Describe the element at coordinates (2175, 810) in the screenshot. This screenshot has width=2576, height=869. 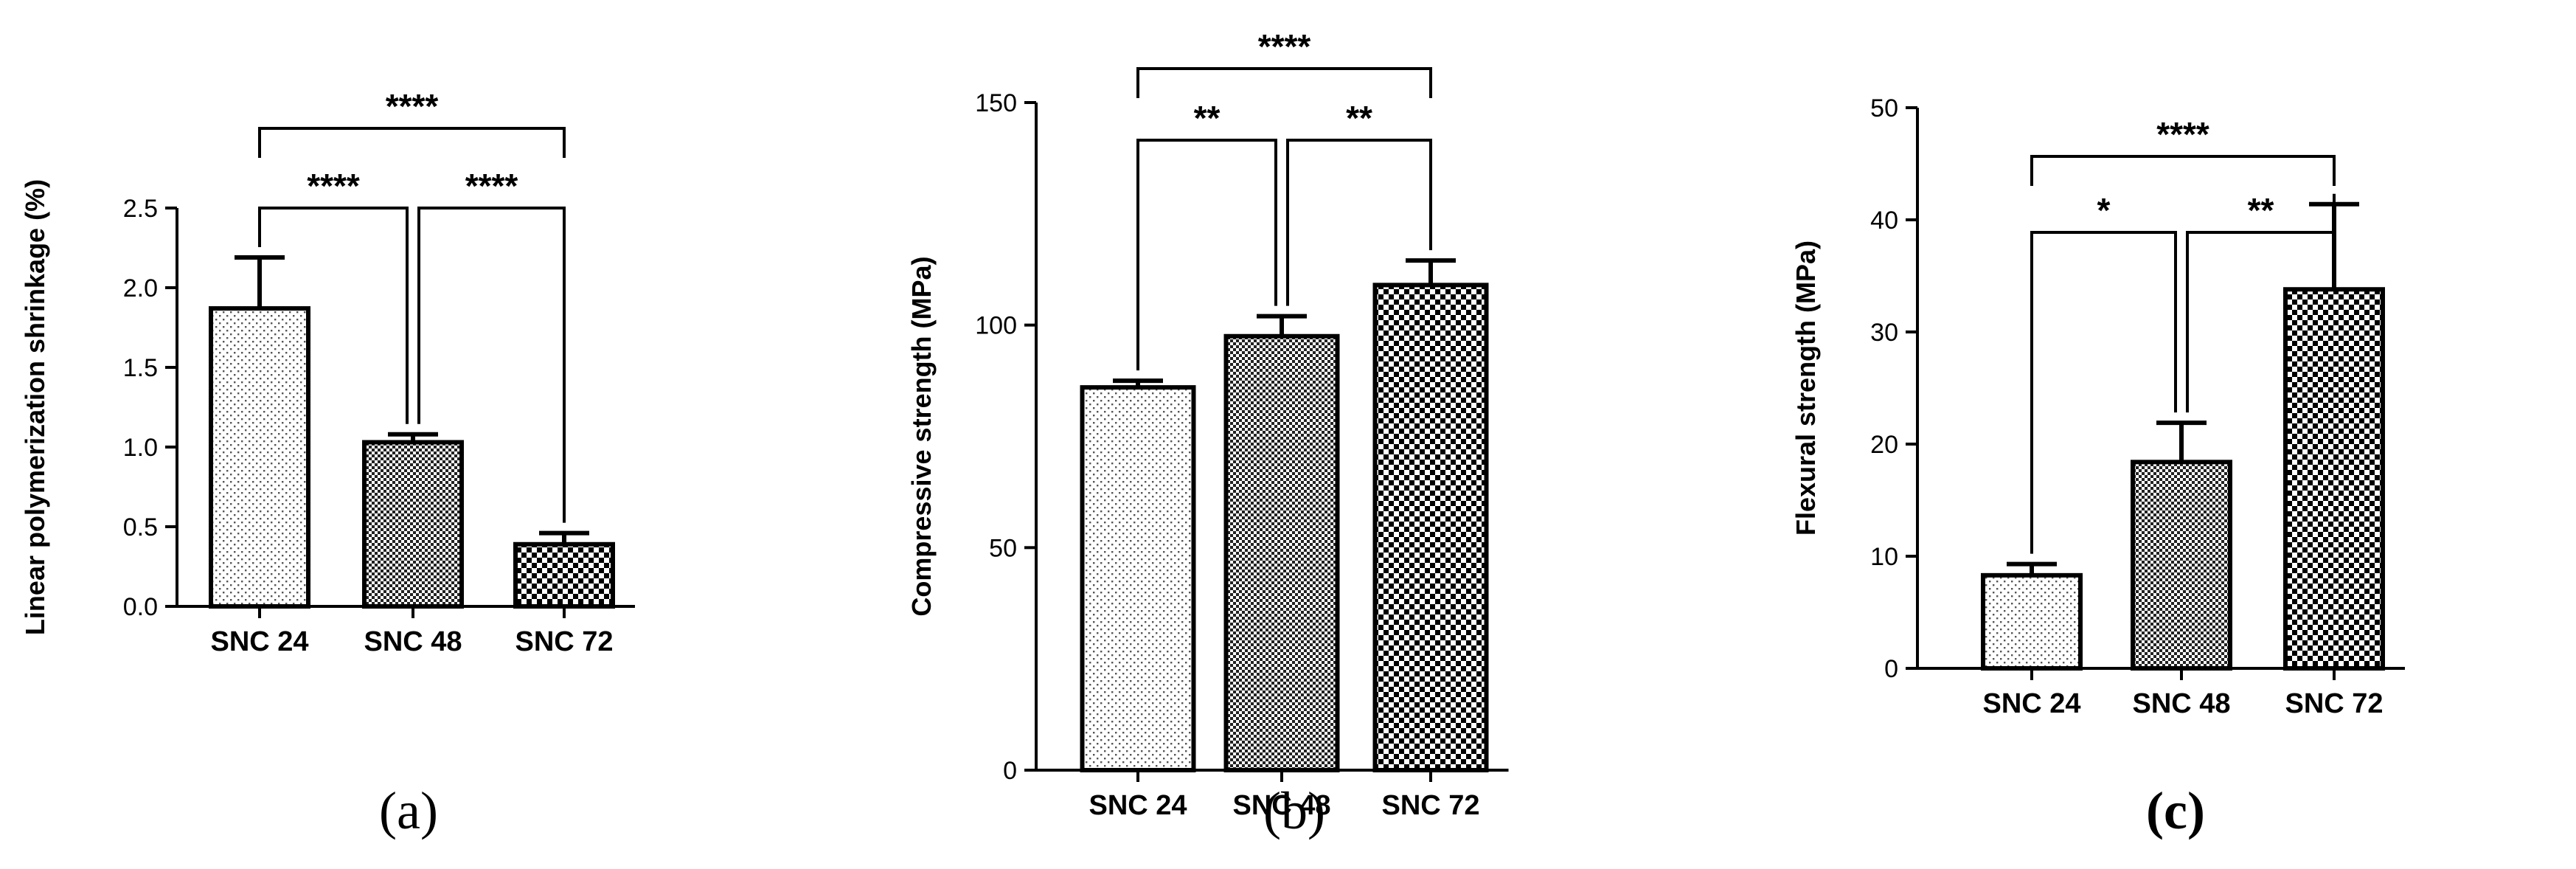
I see `panel-label-c: (c)` at that location.